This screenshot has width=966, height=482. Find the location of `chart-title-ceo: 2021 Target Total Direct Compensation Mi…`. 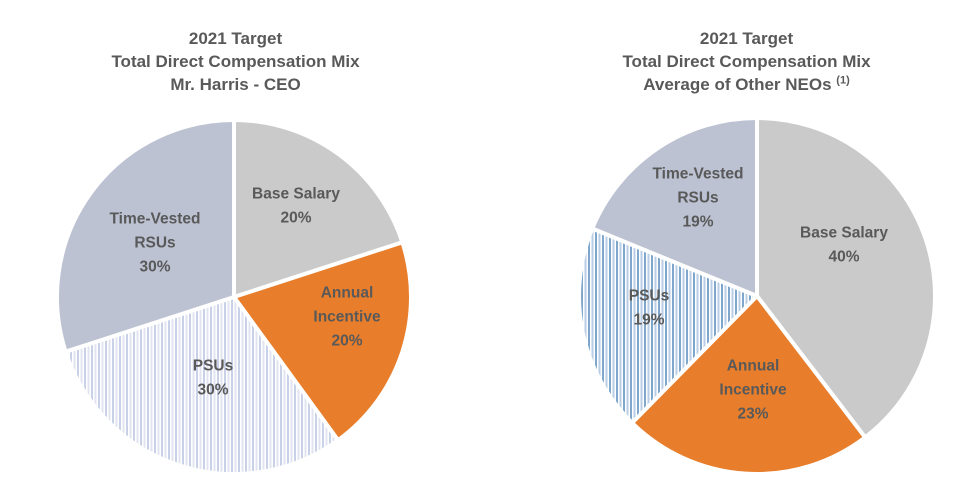

chart-title-ceo: 2021 Target Total Direct Compensation Mi… is located at coordinates (238, 61).